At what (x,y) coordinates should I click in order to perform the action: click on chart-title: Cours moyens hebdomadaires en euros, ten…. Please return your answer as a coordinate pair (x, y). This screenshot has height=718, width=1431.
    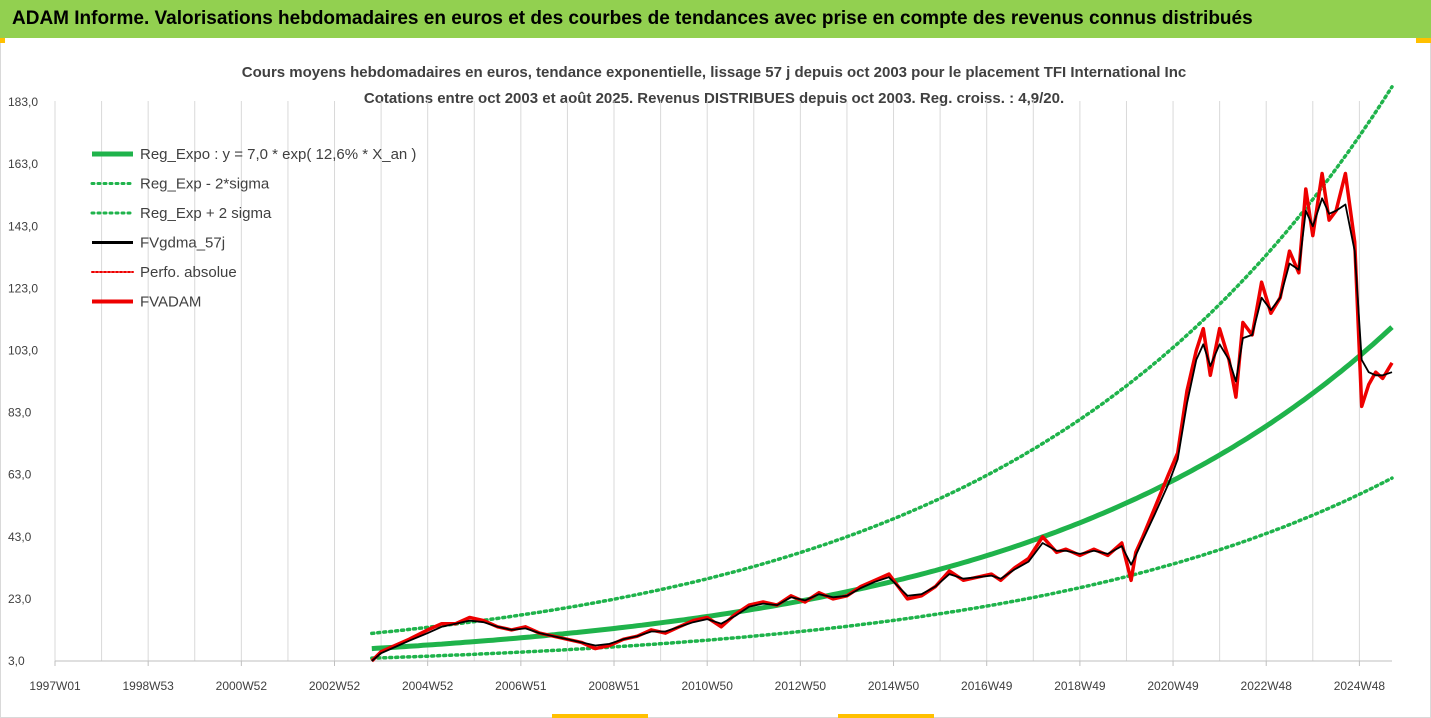
    Looking at the image, I should click on (714, 72).